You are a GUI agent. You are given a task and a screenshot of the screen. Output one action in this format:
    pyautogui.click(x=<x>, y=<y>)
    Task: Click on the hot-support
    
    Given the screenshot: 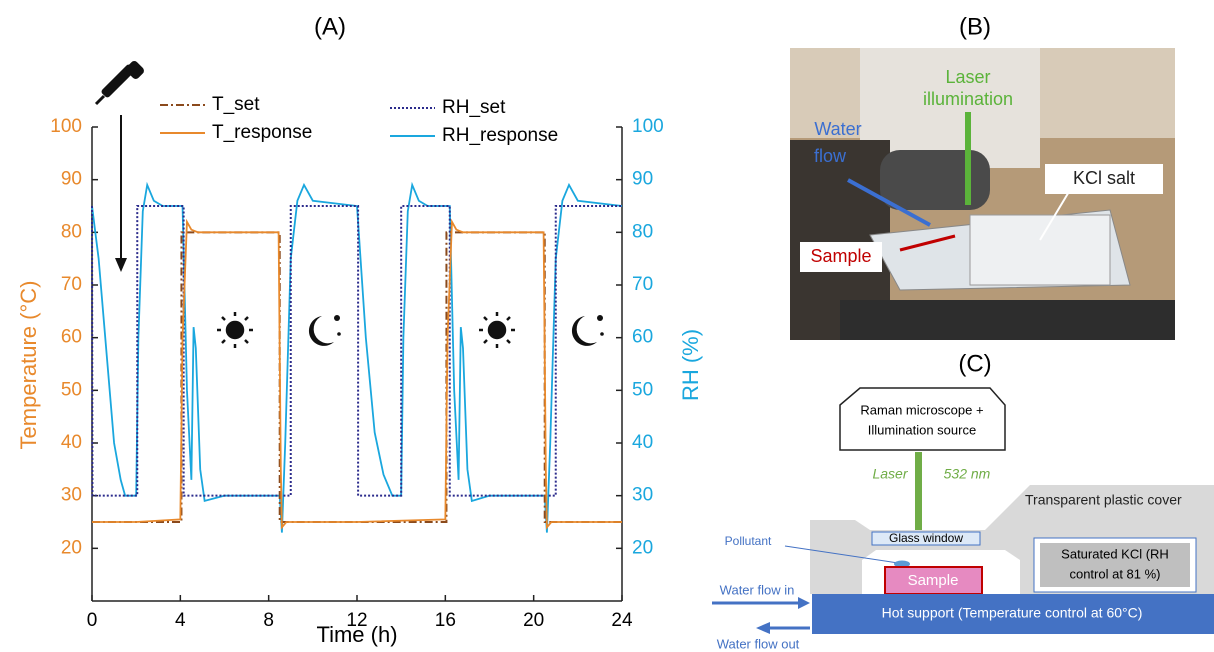 What is the action you would take?
    pyautogui.click(x=1013, y=614)
    